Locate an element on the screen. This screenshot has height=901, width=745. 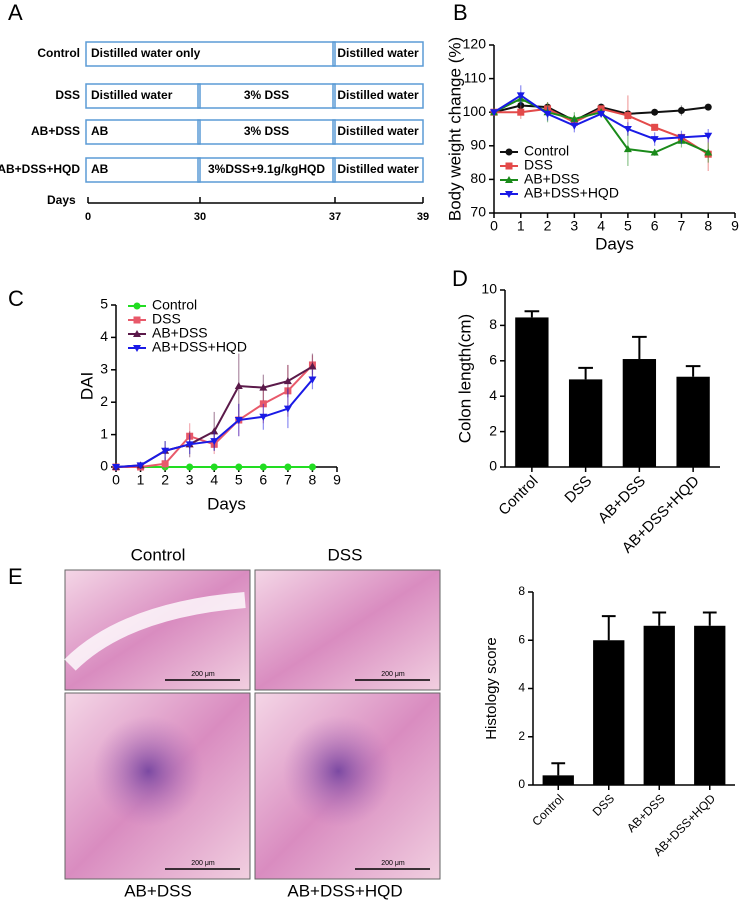
cell-text: 3% DSS is located at coordinates (266, 131).